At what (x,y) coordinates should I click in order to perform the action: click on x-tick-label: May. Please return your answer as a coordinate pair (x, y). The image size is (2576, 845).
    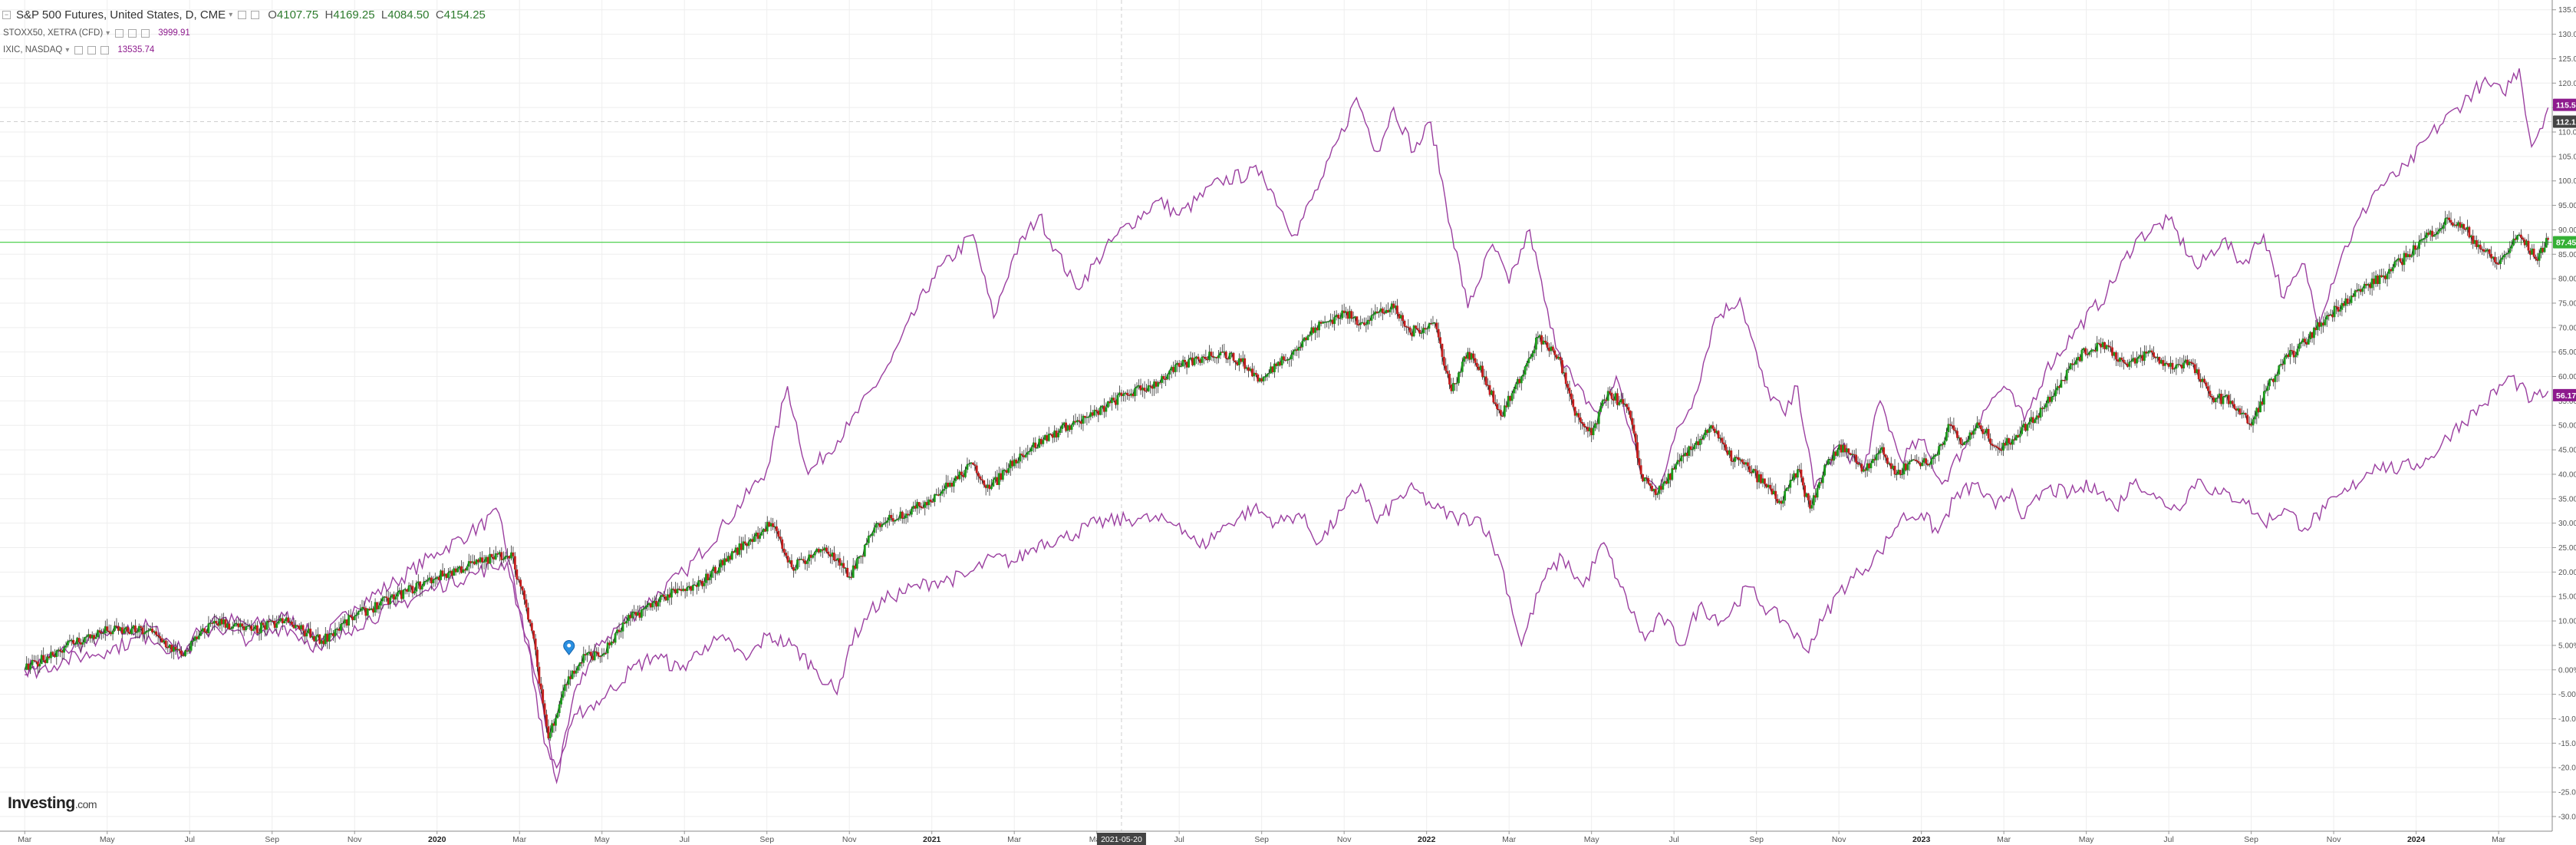
    Looking at the image, I should click on (108, 839).